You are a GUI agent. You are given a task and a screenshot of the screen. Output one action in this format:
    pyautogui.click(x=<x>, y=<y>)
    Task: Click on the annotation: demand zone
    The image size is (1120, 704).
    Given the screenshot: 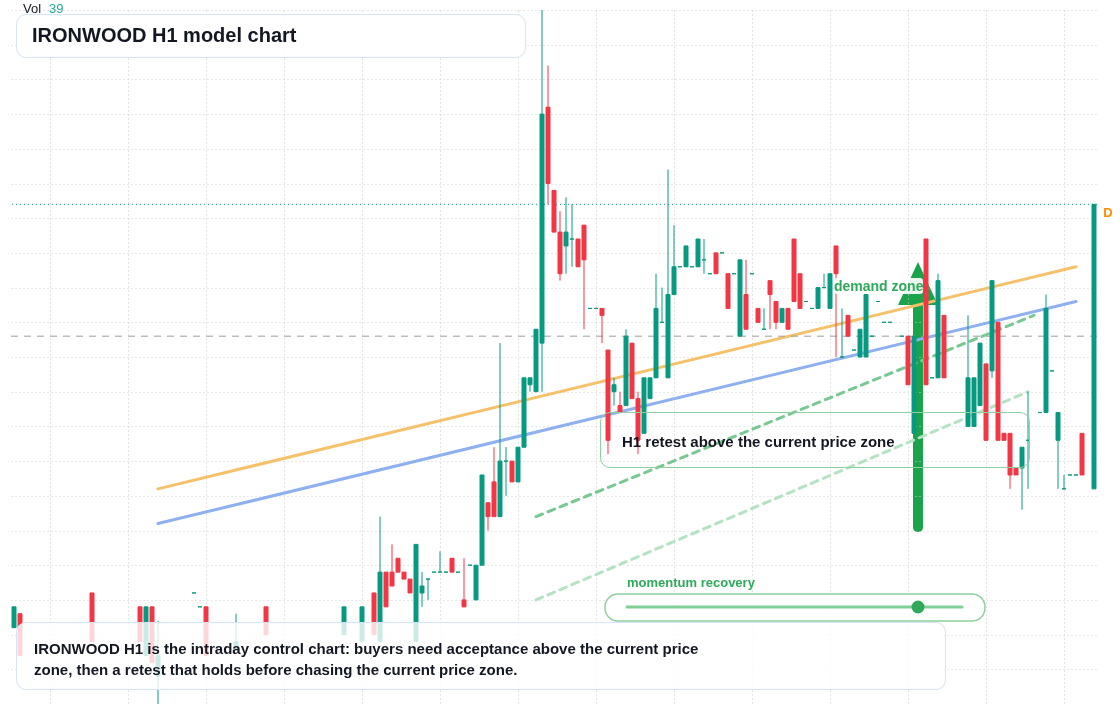 What is the action you would take?
    pyautogui.click(x=879, y=286)
    